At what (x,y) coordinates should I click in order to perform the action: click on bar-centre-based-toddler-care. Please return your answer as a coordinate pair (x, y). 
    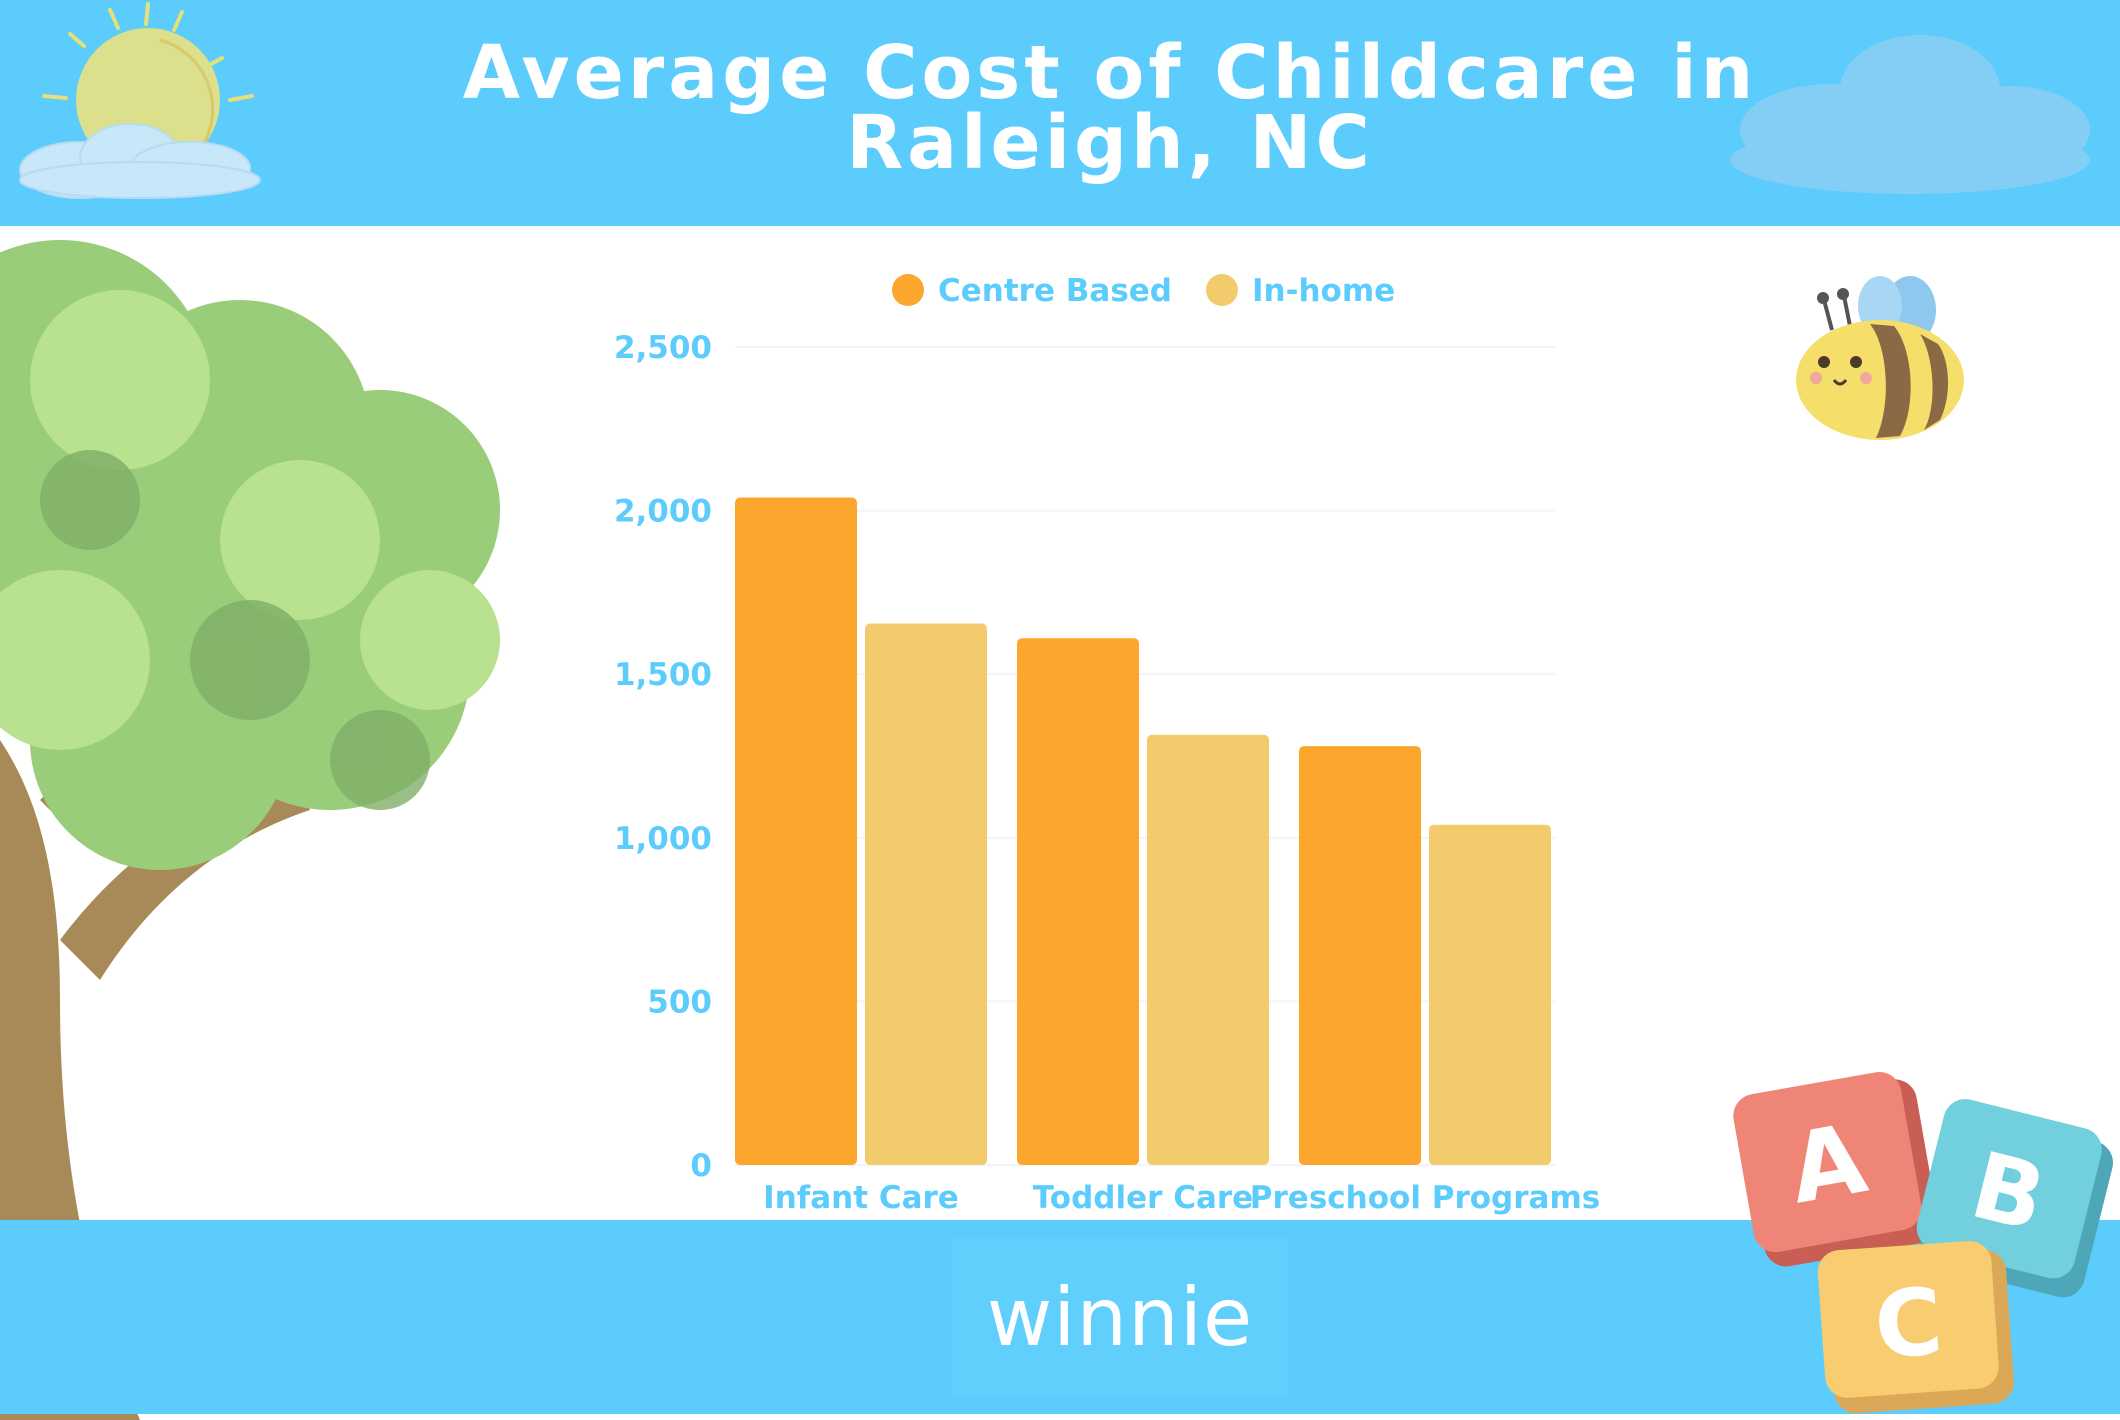
    Looking at the image, I should click on (1078, 901).